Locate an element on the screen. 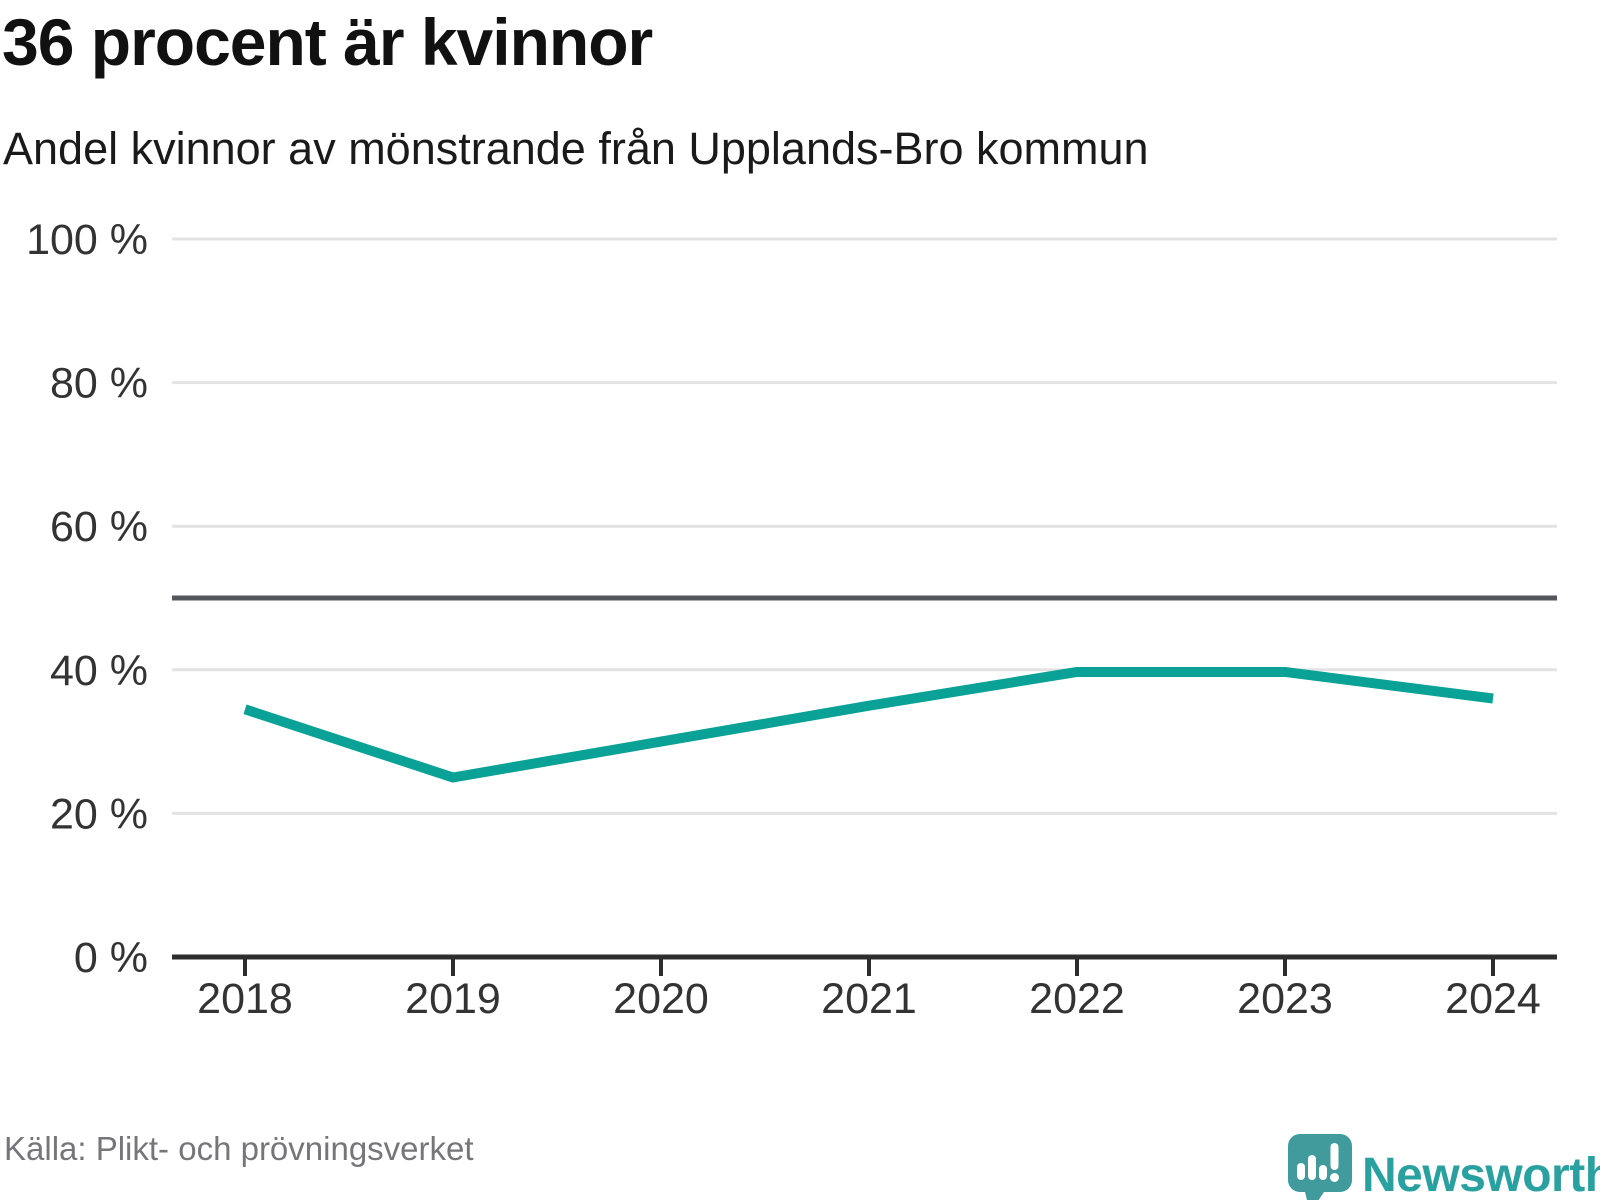  y-axis-label: 80 % is located at coordinates (99, 384).